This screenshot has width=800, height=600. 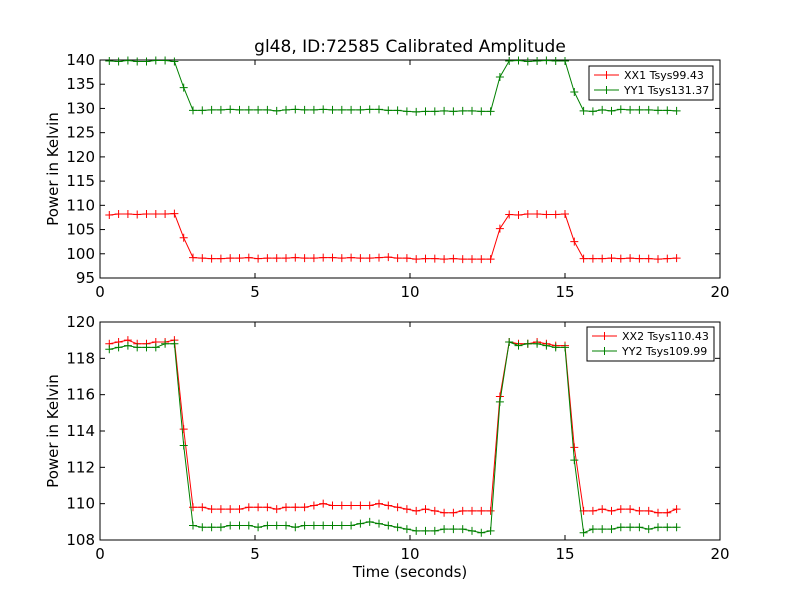 What do you see at coordinates (80, 540) in the screenshot?
I see `y-tick-label: 108` at bounding box center [80, 540].